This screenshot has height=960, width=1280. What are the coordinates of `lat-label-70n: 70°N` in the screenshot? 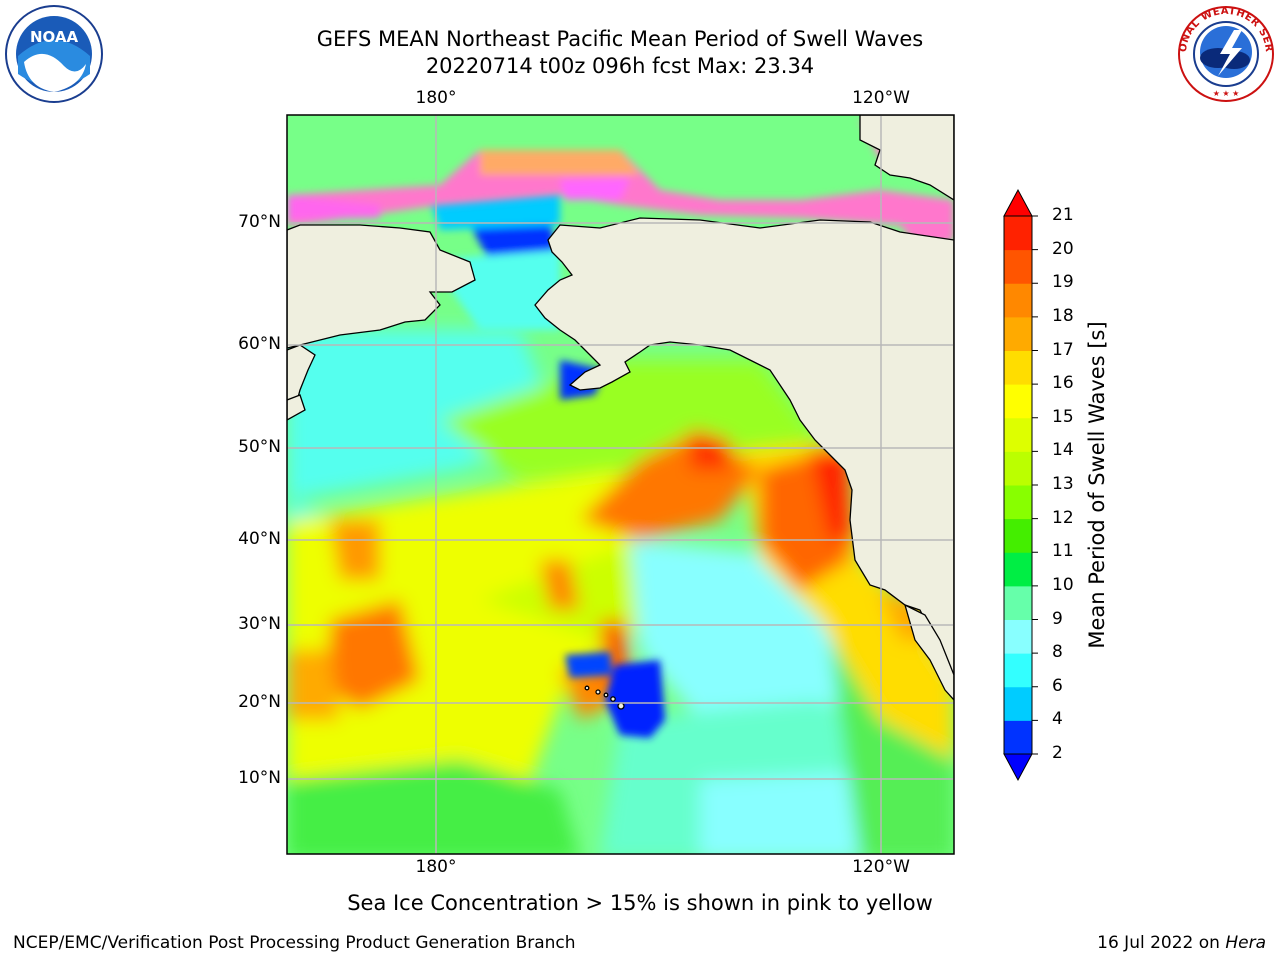 It's located at (259, 222).